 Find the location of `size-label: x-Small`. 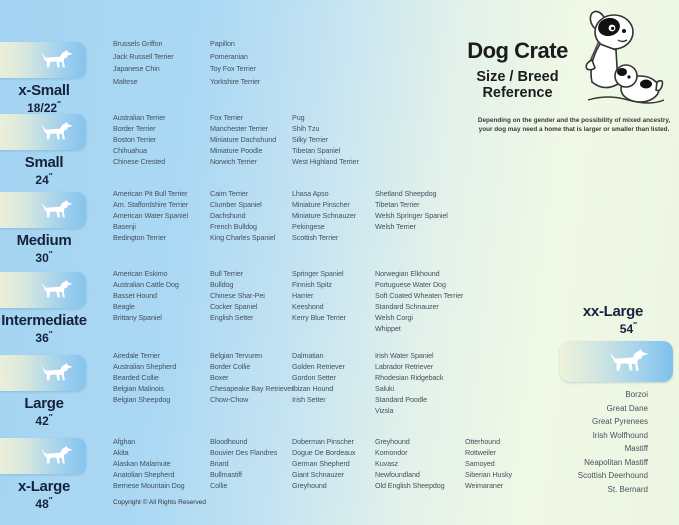

size-label: x-Small is located at coordinates (44, 90).